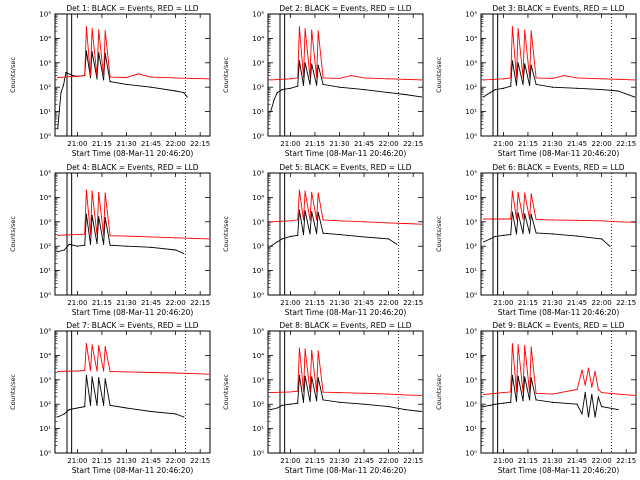 Image resolution: width=640 pixels, height=480 pixels. Describe the element at coordinates (258, 39) in the screenshot. I see `y-tick-label: 10⁴` at that location.